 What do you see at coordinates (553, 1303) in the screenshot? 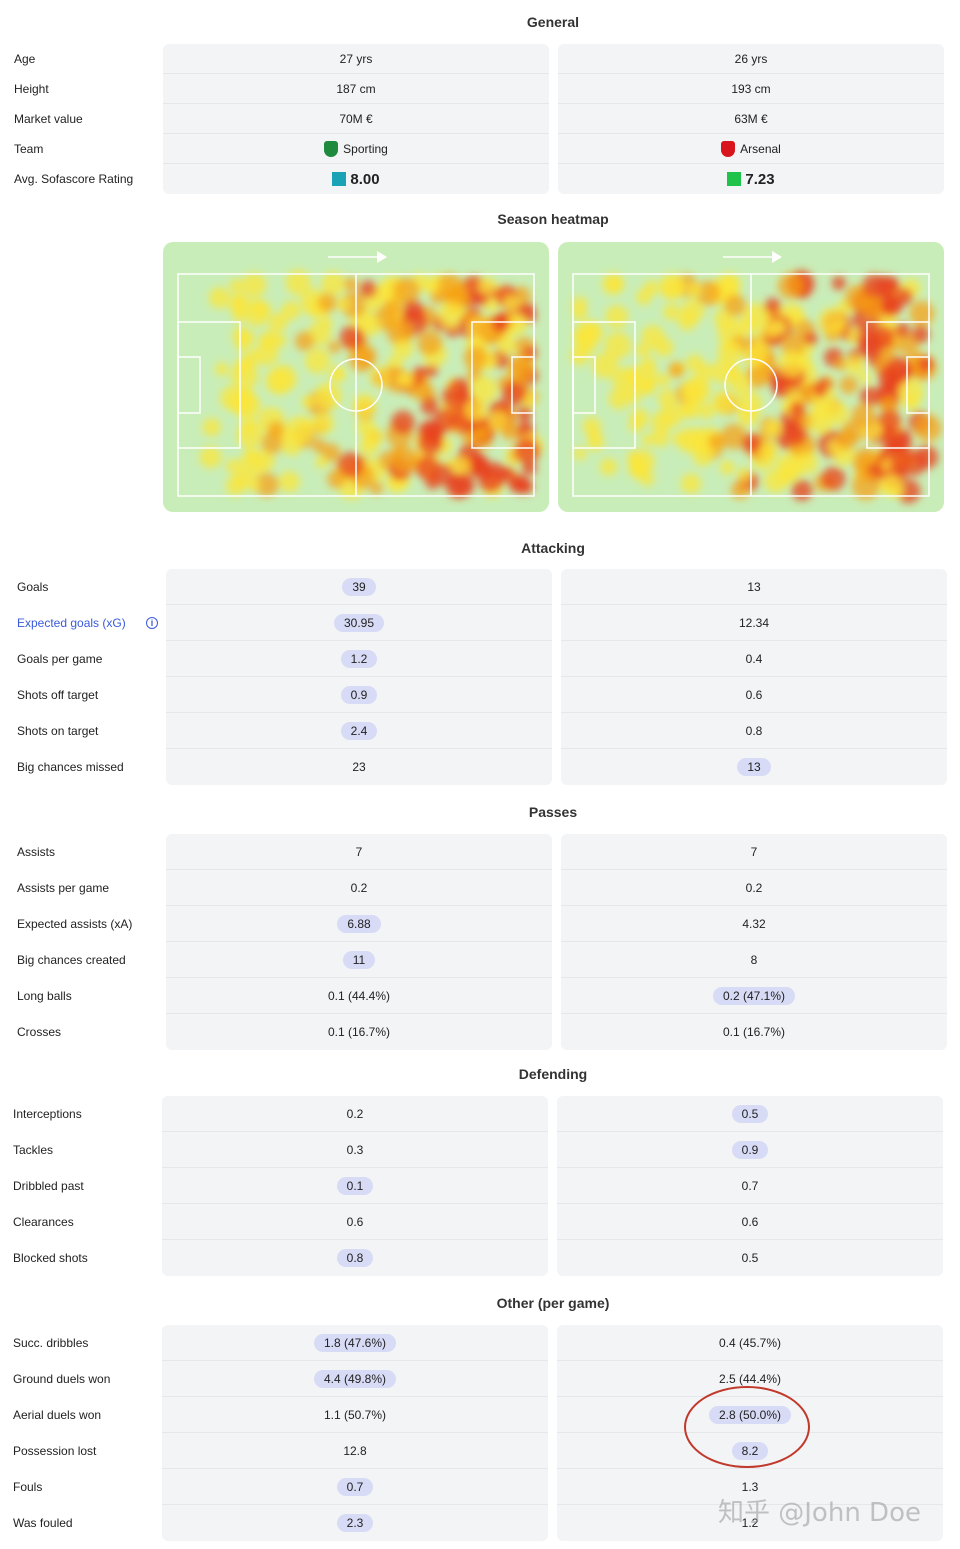
I see `other-section-title: Other (per game)` at bounding box center [553, 1303].